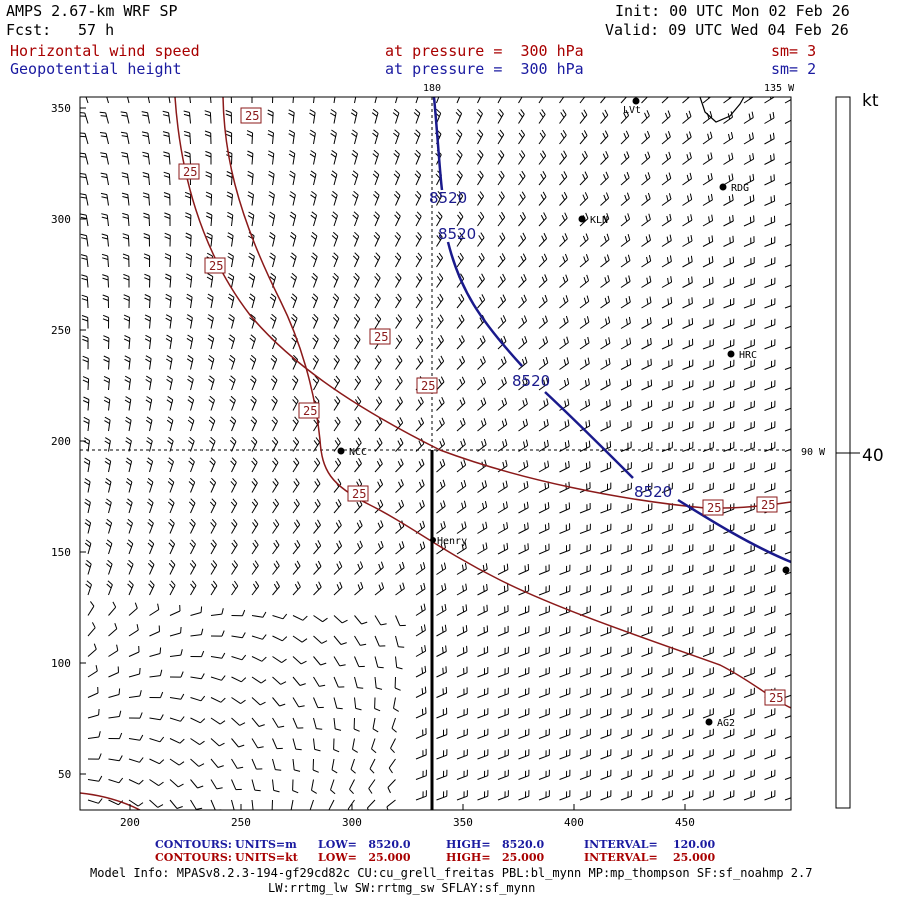 This screenshot has width=900, height=900. I want to click on svg-text: 25, so click(216, 266).